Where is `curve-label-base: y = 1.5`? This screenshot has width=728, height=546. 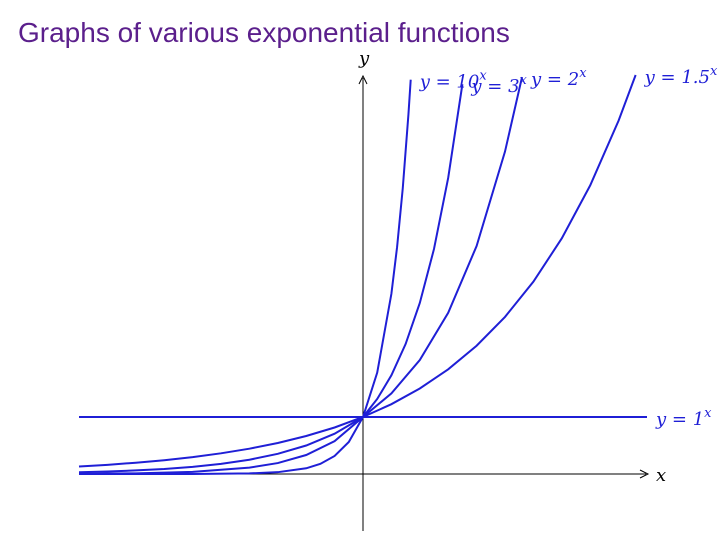 curve-label-base: y = 1.5 is located at coordinates (677, 77).